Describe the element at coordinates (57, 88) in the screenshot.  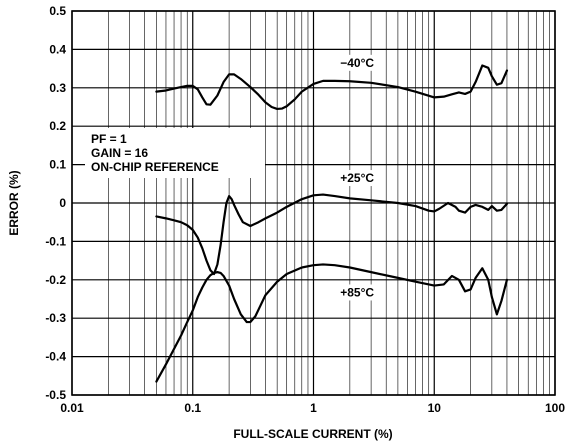
I see `y-tick-label: 0.3` at that location.